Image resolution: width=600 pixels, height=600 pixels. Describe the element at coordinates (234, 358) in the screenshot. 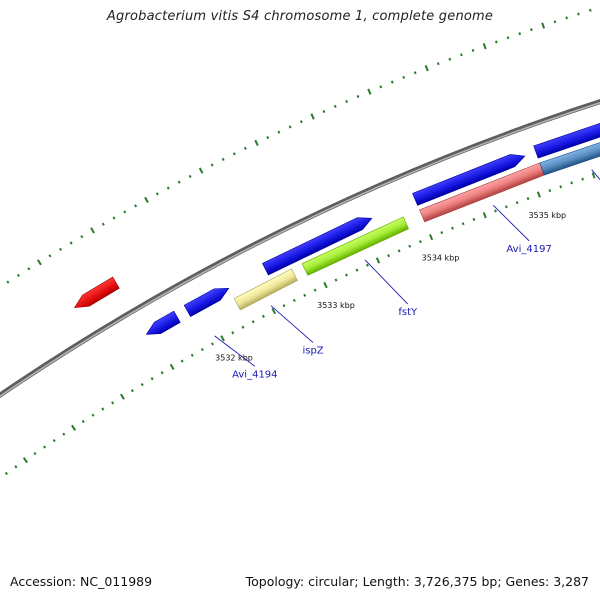

I see `scale-label: 3532 kbp` at that location.